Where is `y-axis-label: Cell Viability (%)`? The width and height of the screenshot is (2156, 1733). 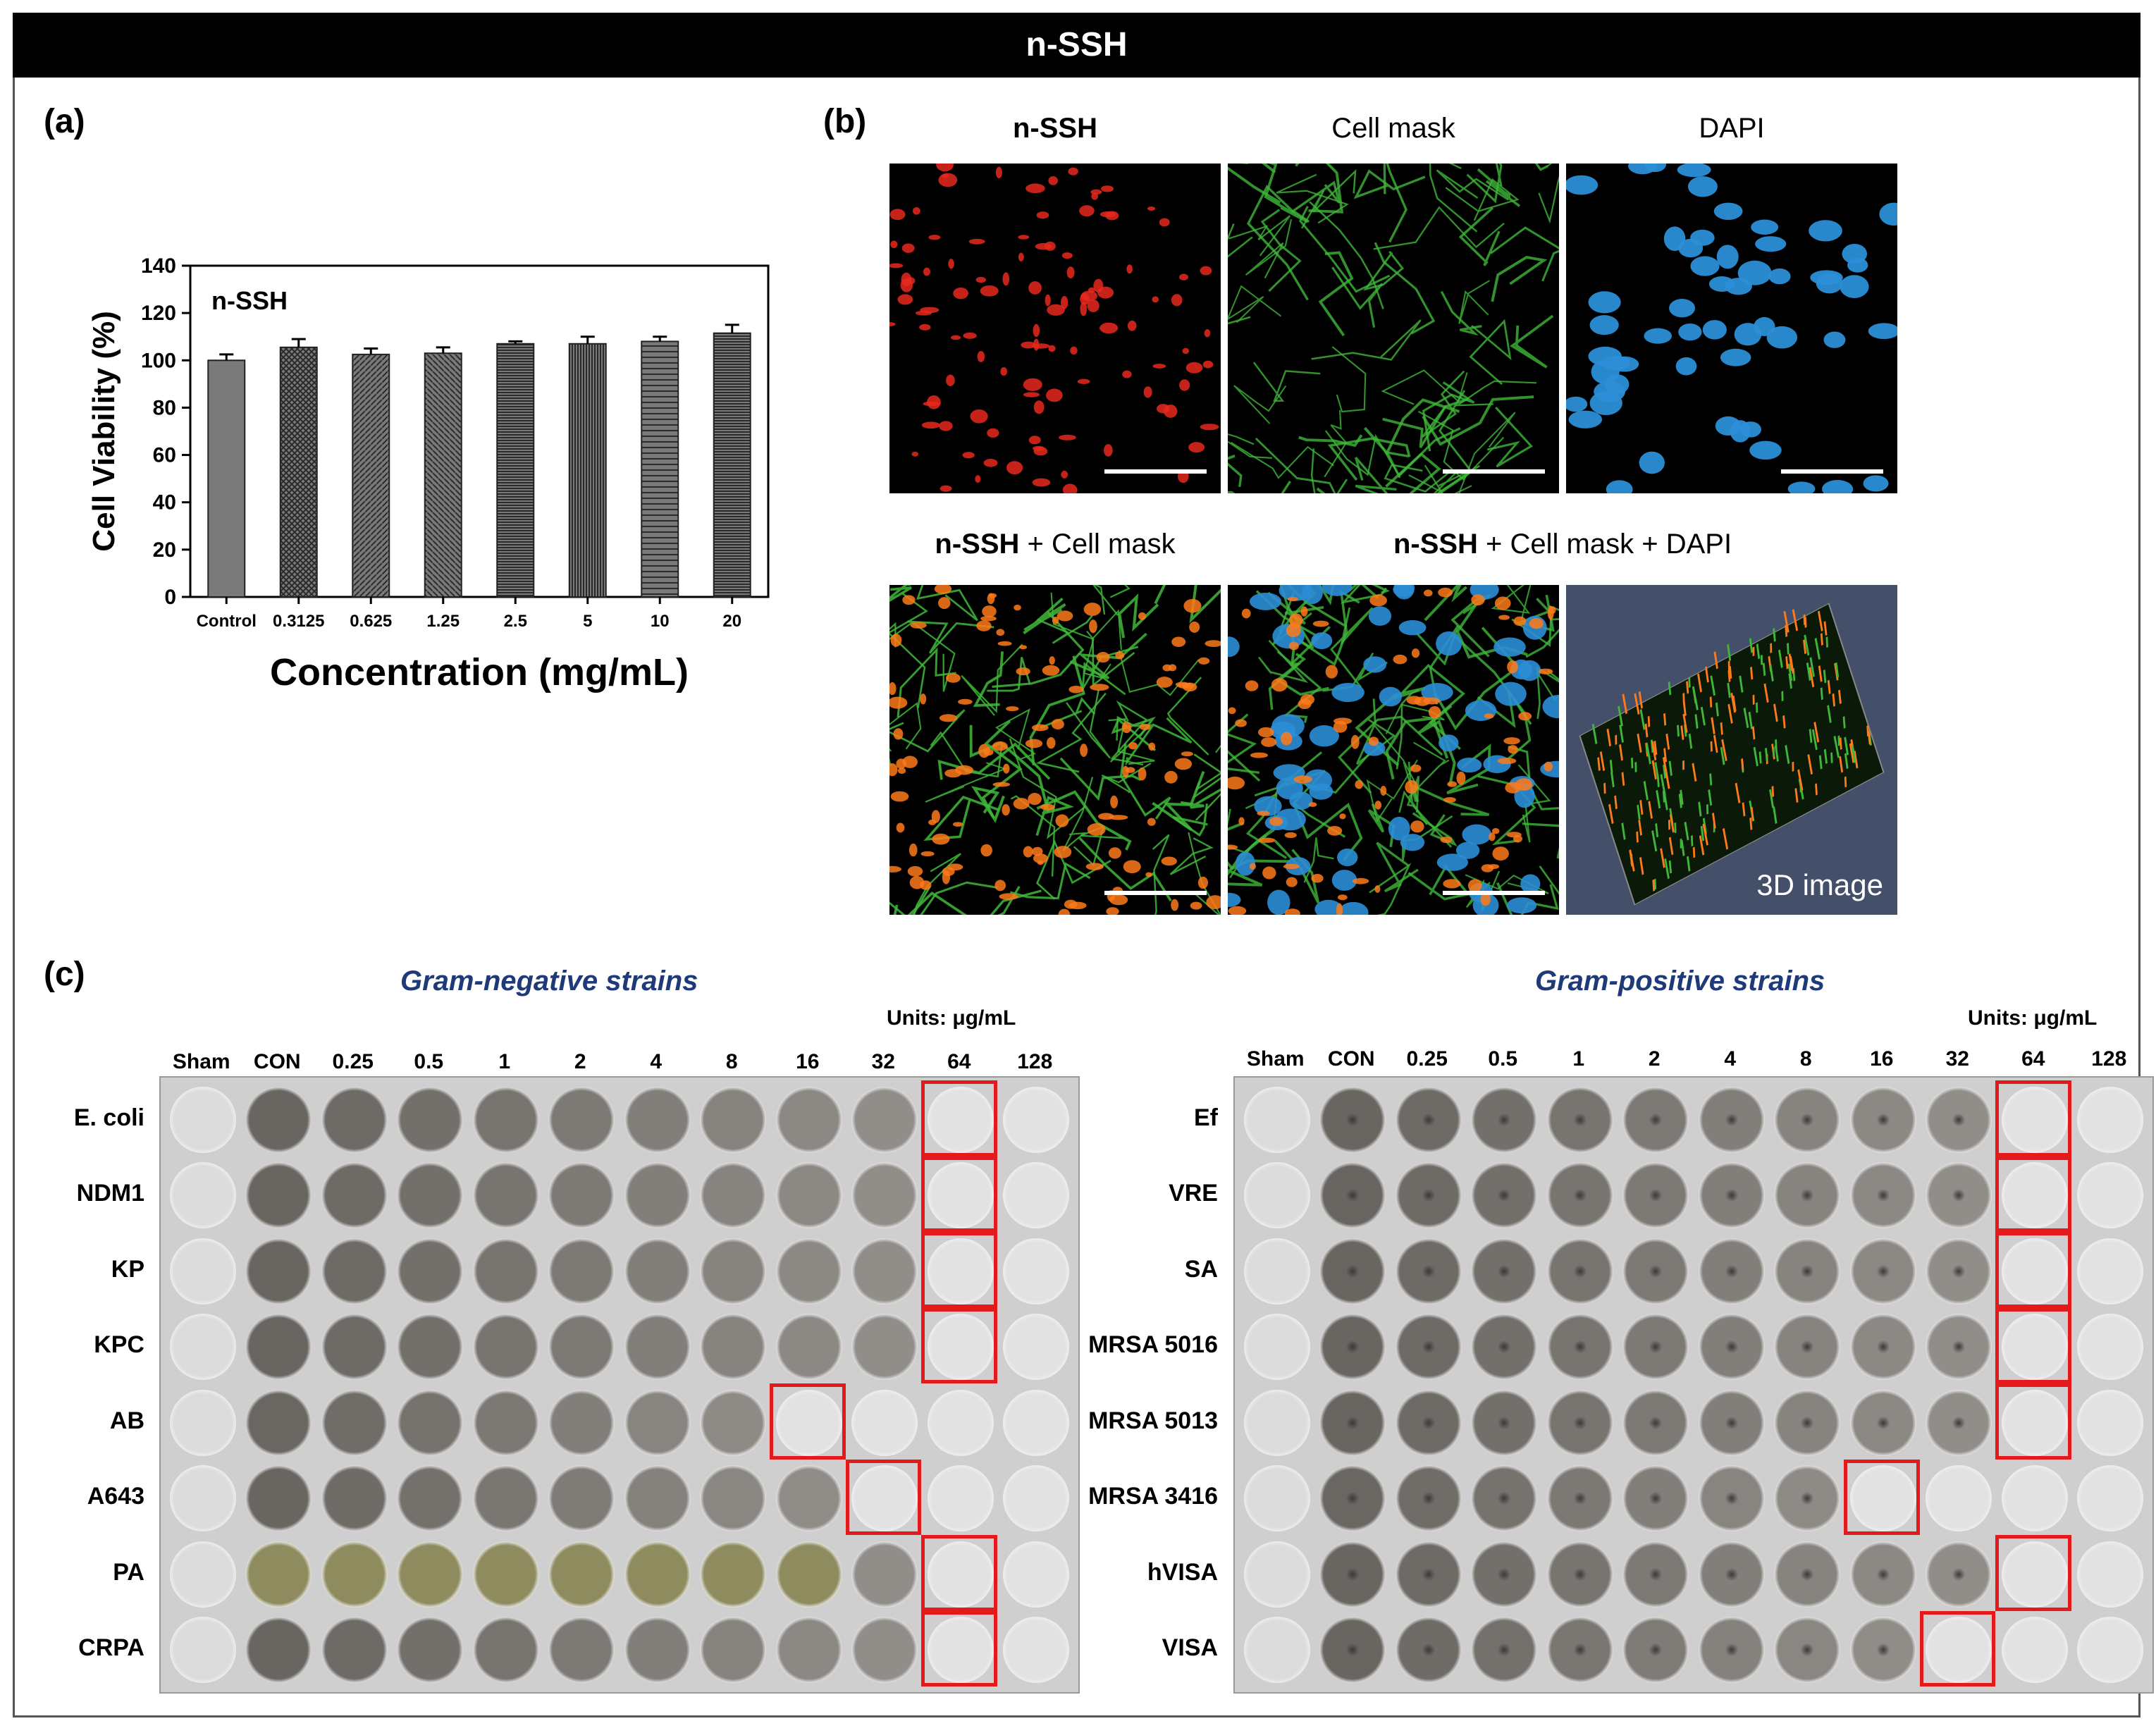 y-axis-label: Cell Viability (%) is located at coordinates (104, 431).